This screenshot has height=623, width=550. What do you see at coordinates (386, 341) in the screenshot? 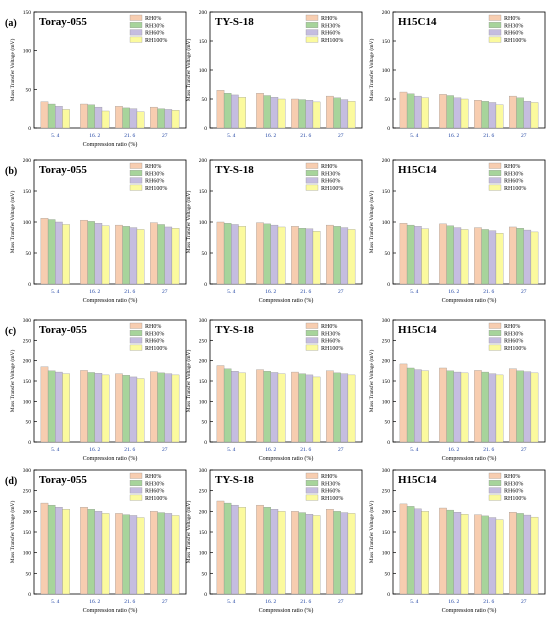
I see `y-tick-label: 250` at bounding box center [386, 341].